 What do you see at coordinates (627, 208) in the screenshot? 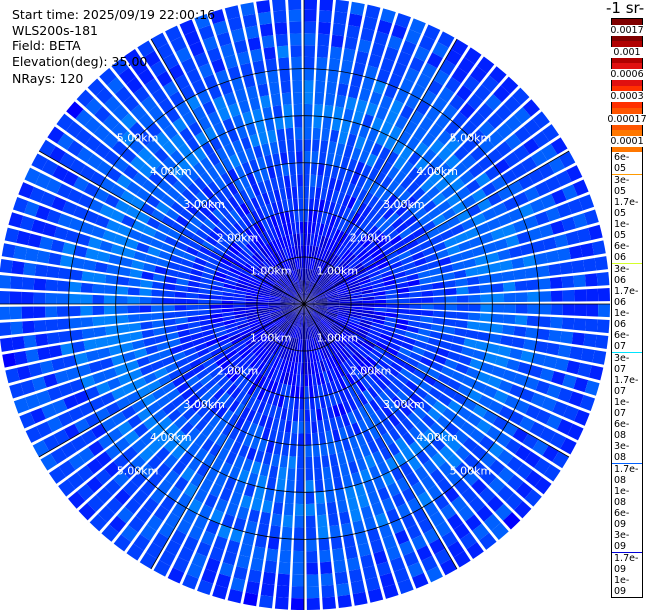
I see `colorbar-cell: 1.7e-05` at bounding box center [627, 208].